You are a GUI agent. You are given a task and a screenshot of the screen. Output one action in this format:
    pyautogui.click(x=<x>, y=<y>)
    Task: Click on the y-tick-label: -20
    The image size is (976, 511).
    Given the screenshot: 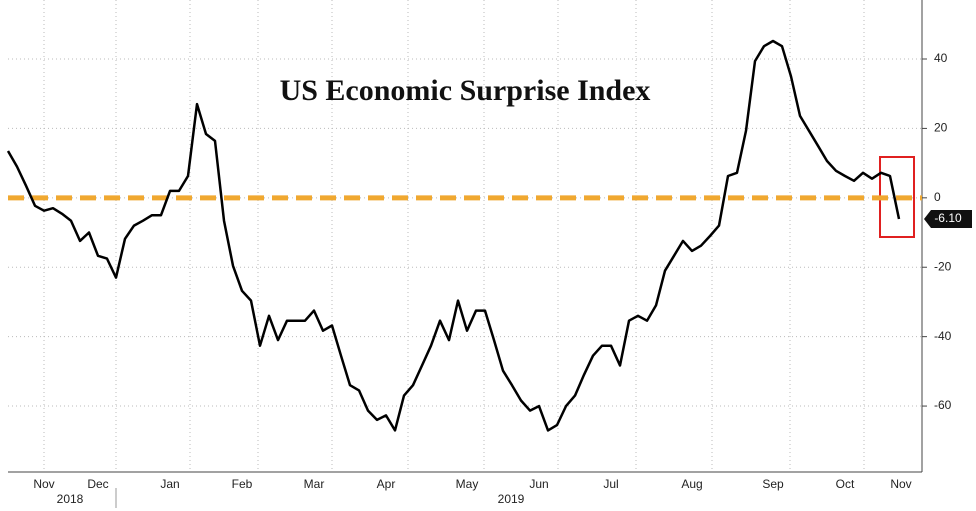 What is the action you would take?
    pyautogui.click(x=943, y=266)
    